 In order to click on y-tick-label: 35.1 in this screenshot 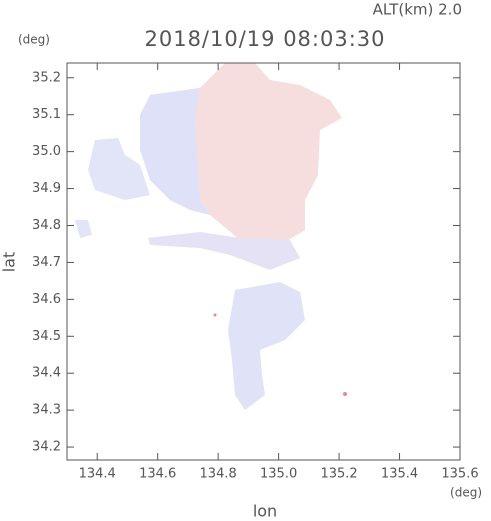, I will do `click(46, 114)`.